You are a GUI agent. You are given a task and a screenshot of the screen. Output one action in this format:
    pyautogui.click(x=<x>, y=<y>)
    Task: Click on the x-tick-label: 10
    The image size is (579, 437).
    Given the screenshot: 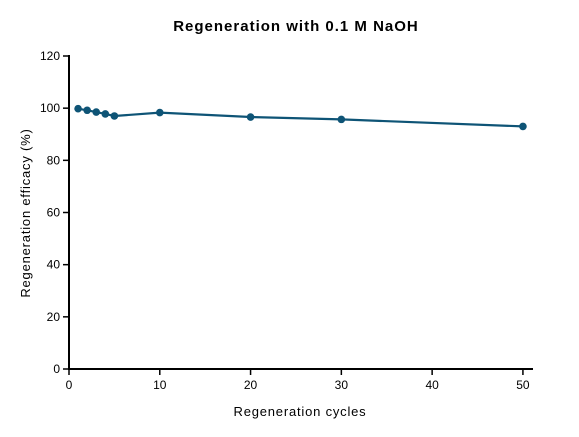 What is the action you would take?
    pyautogui.click(x=160, y=385)
    